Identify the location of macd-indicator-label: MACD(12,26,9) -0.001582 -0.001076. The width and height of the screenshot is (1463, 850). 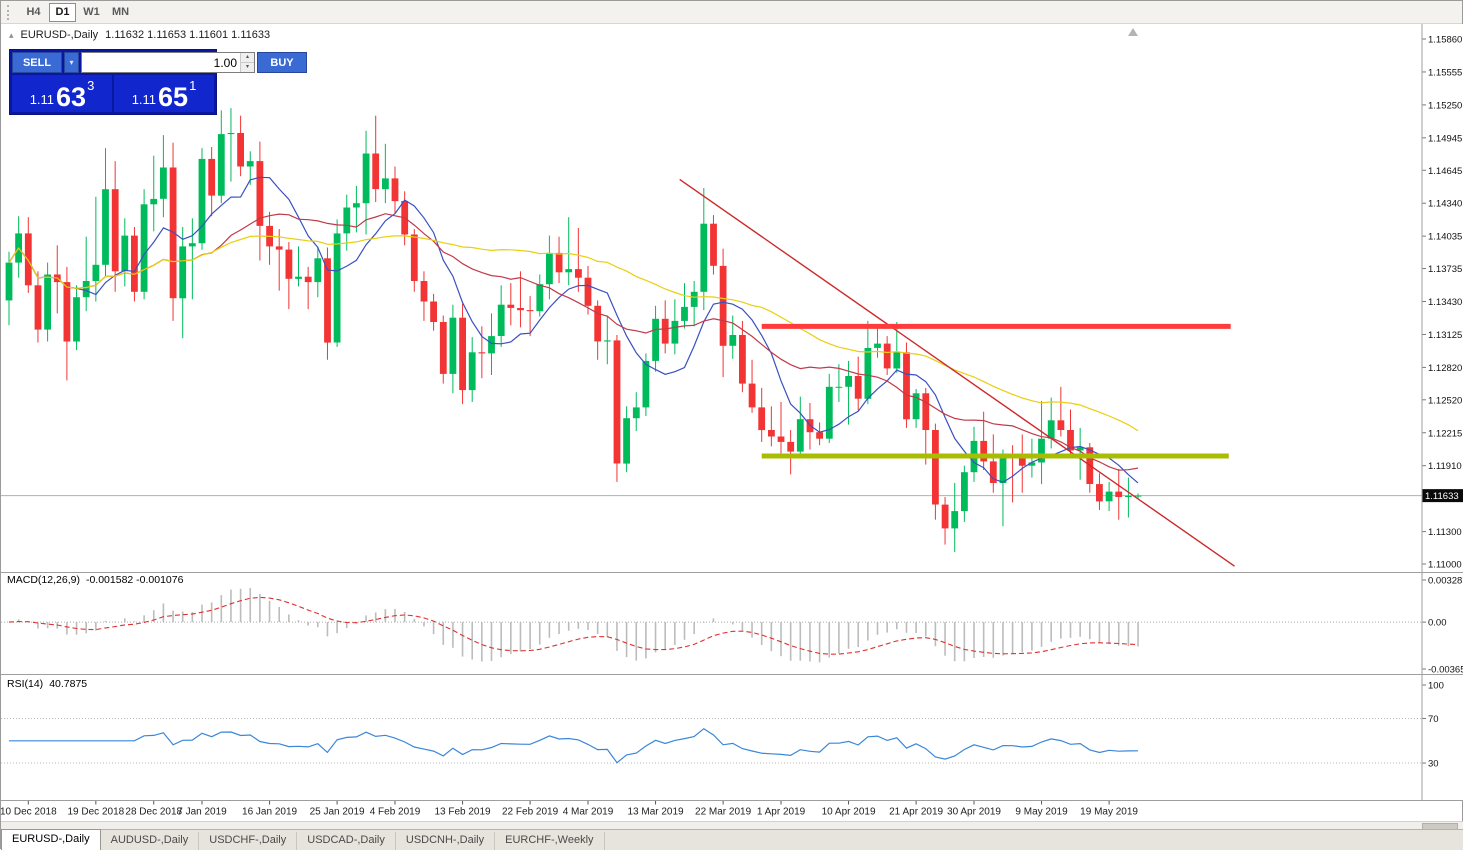
(95, 580).